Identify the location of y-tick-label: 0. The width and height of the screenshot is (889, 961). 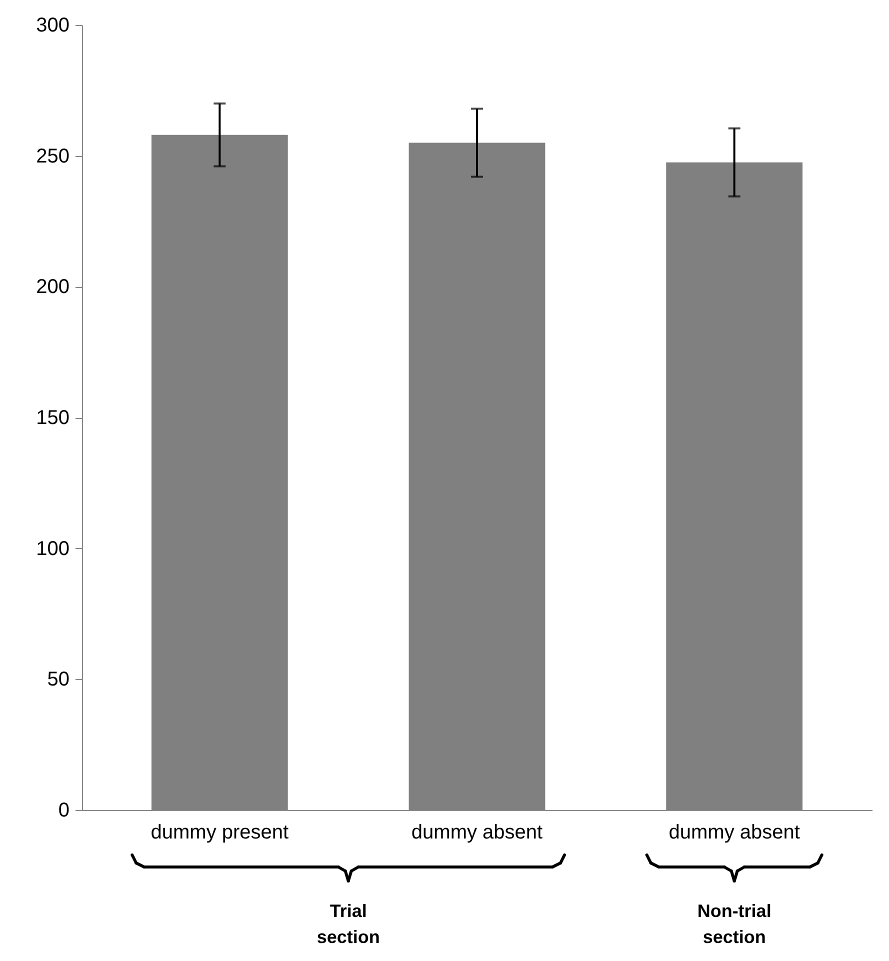
(64, 811).